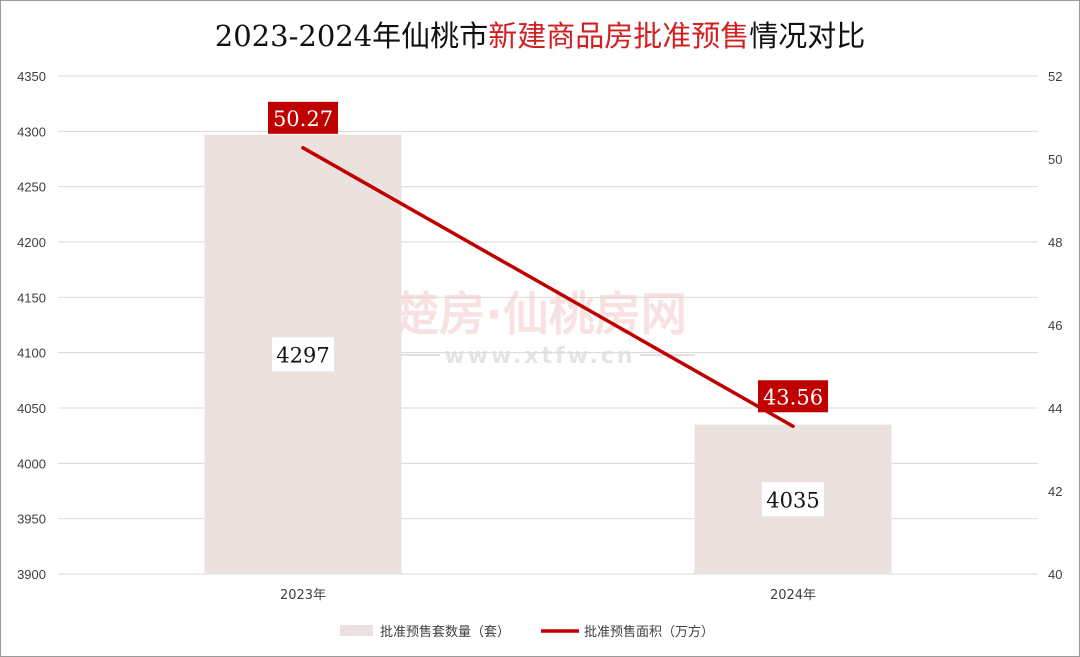 The height and width of the screenshot is (657, 1080). Describe the element at coordinates (31, 574) in the screenshot. I see `left-tick-label: 3900` at that location.